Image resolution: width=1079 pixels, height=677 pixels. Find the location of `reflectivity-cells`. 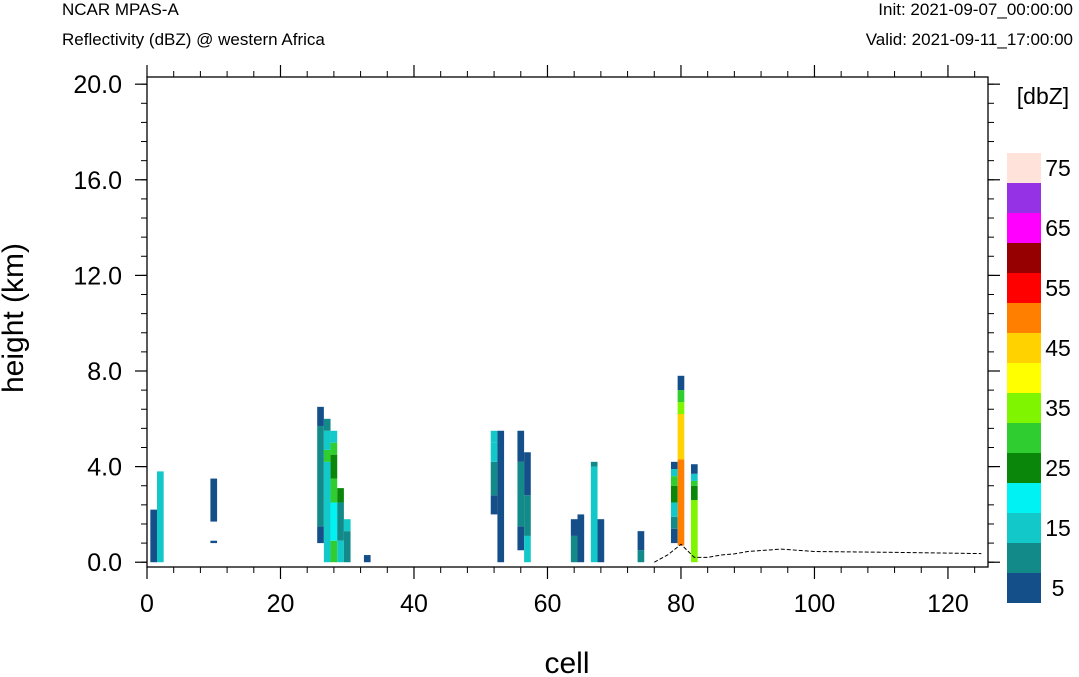

reflectivity-cells is located at coordinates (424, 469).